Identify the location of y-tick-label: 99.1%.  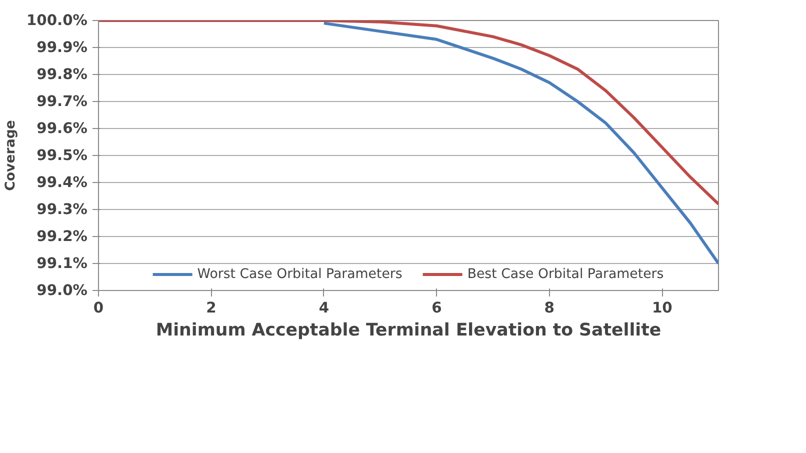
(62, 263).